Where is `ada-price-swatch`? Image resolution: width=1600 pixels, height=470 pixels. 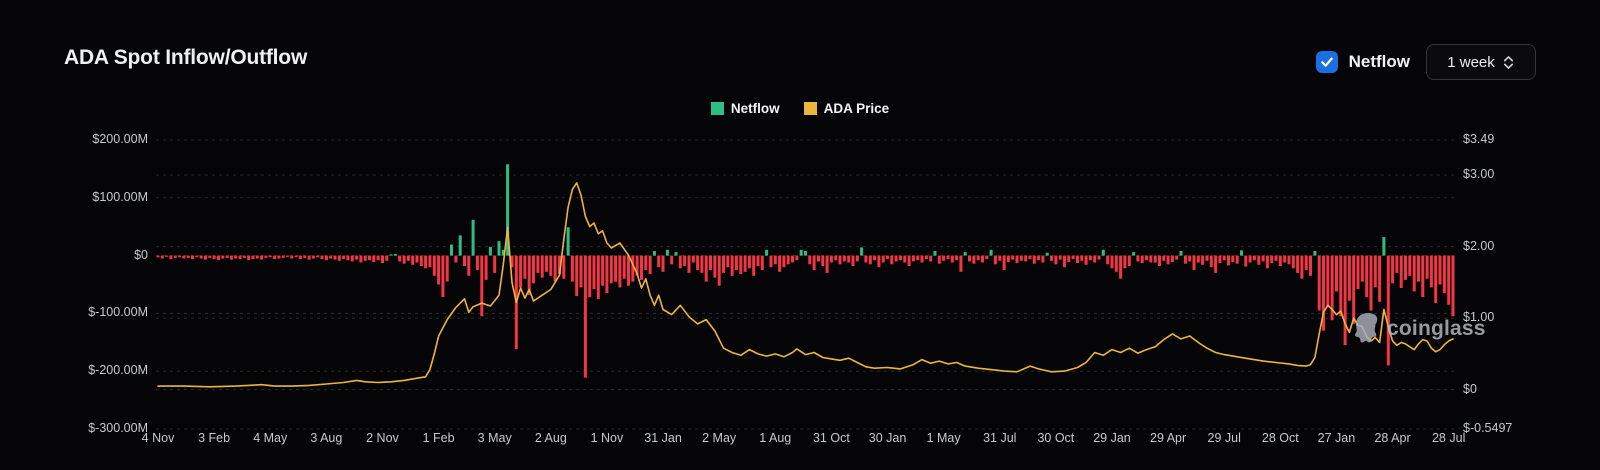
ada-price-swatch is located at coordinates (810, 108).